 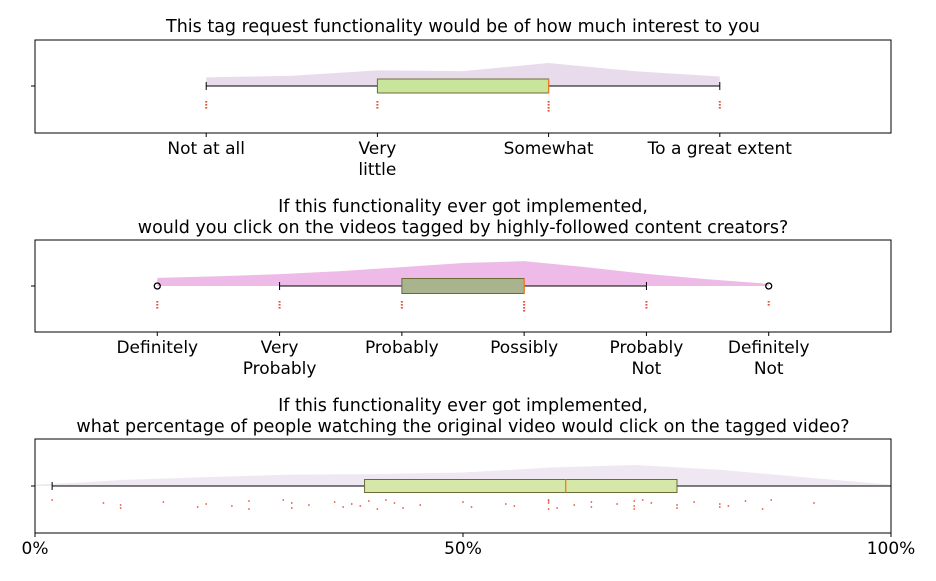 What do you see at coordinates (720, 149) in the screenshot?
I see `x-tick-label: To a great extent` at bounding box center [720, 149].